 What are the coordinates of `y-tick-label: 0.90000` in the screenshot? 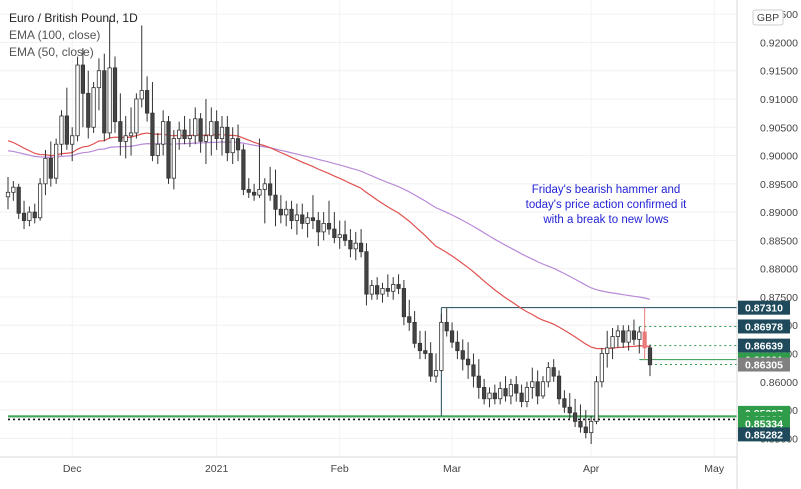 It's located at (779, 157).